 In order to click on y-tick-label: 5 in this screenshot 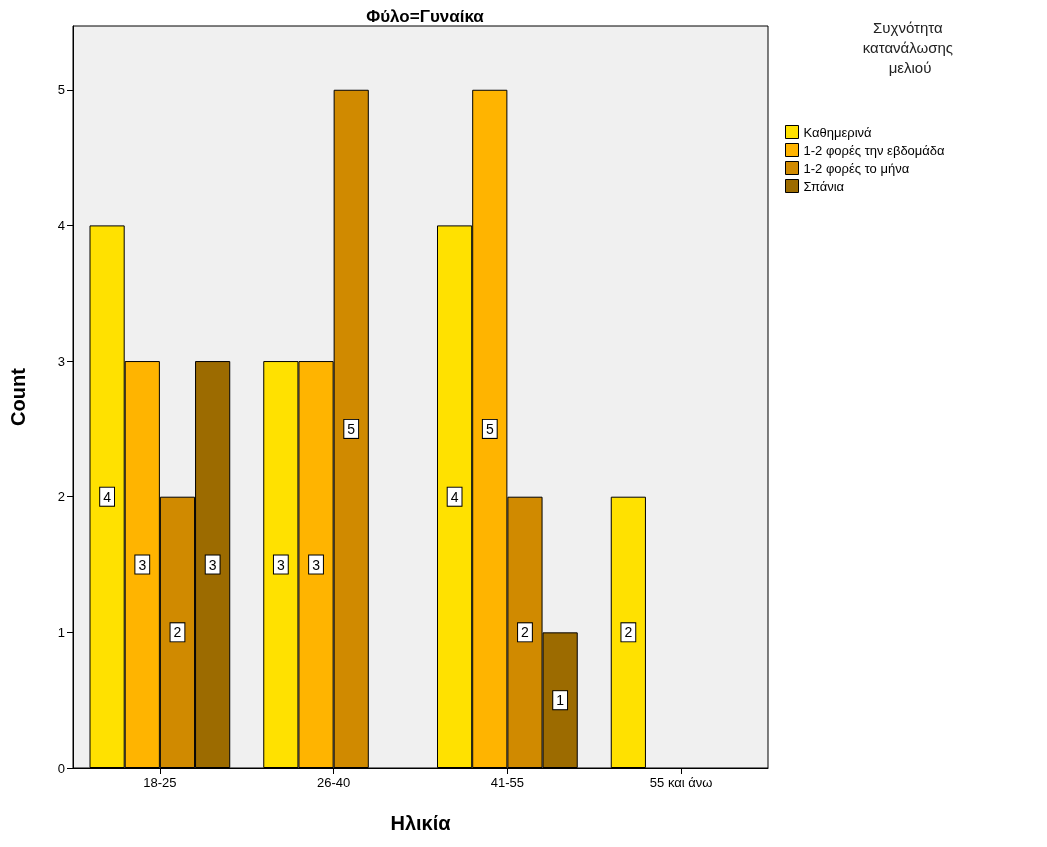, I will do `click(61, 90)`.